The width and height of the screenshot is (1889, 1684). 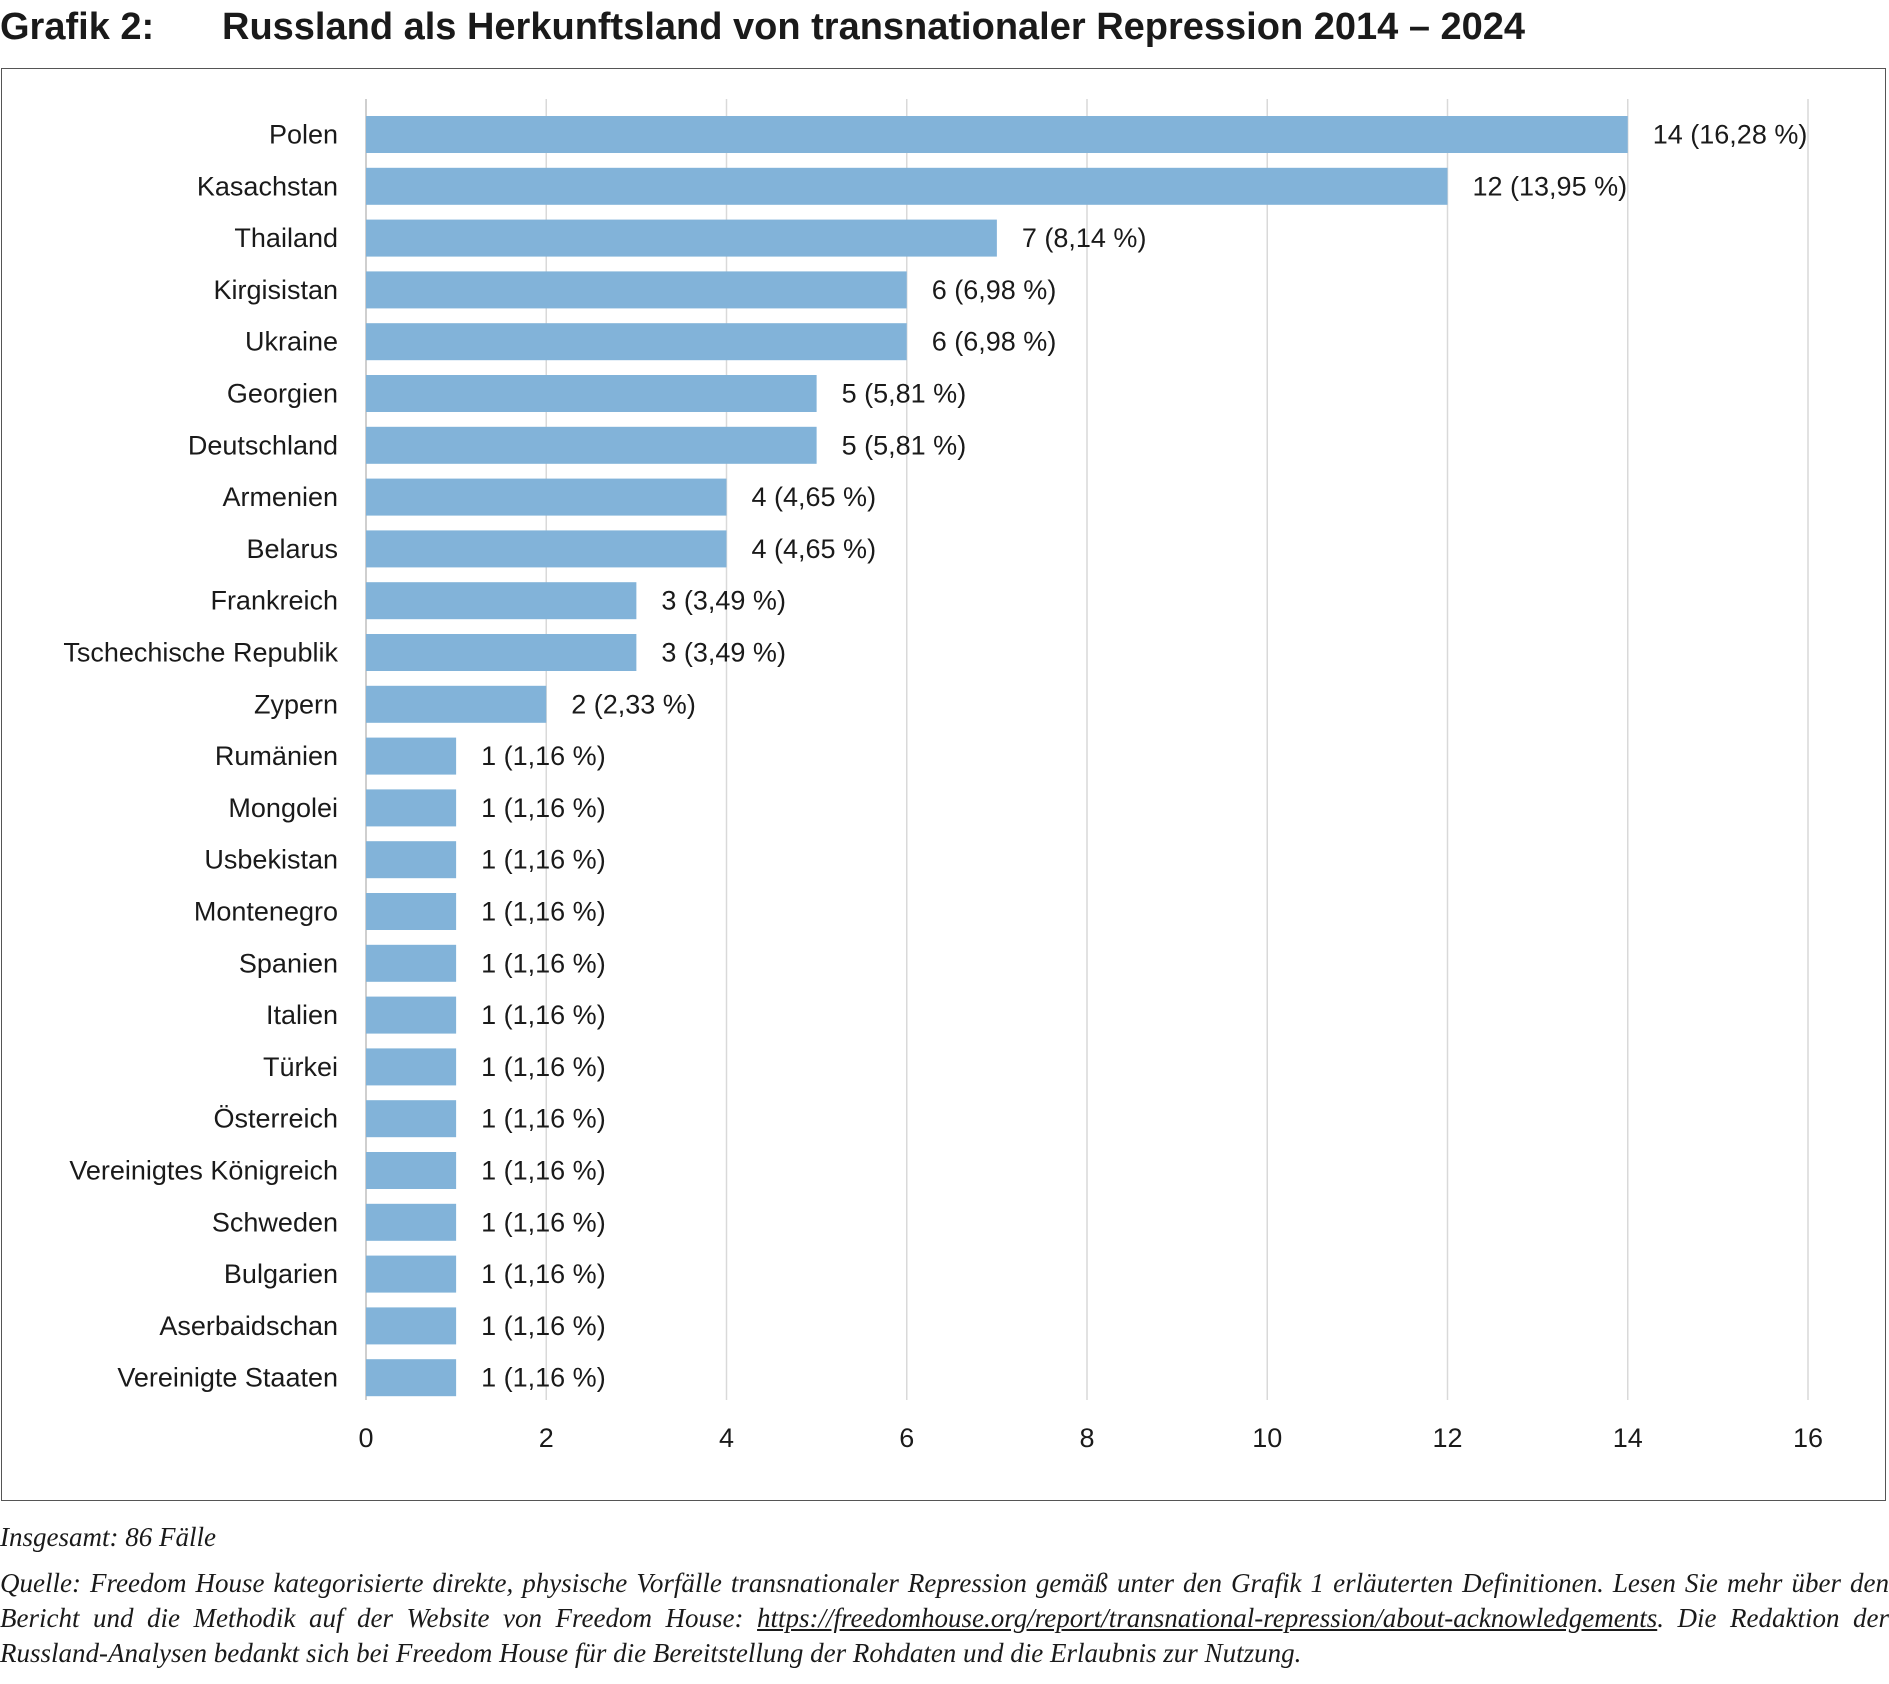 I want to click on category-label: Schweden, so click(x=275, y=1222).